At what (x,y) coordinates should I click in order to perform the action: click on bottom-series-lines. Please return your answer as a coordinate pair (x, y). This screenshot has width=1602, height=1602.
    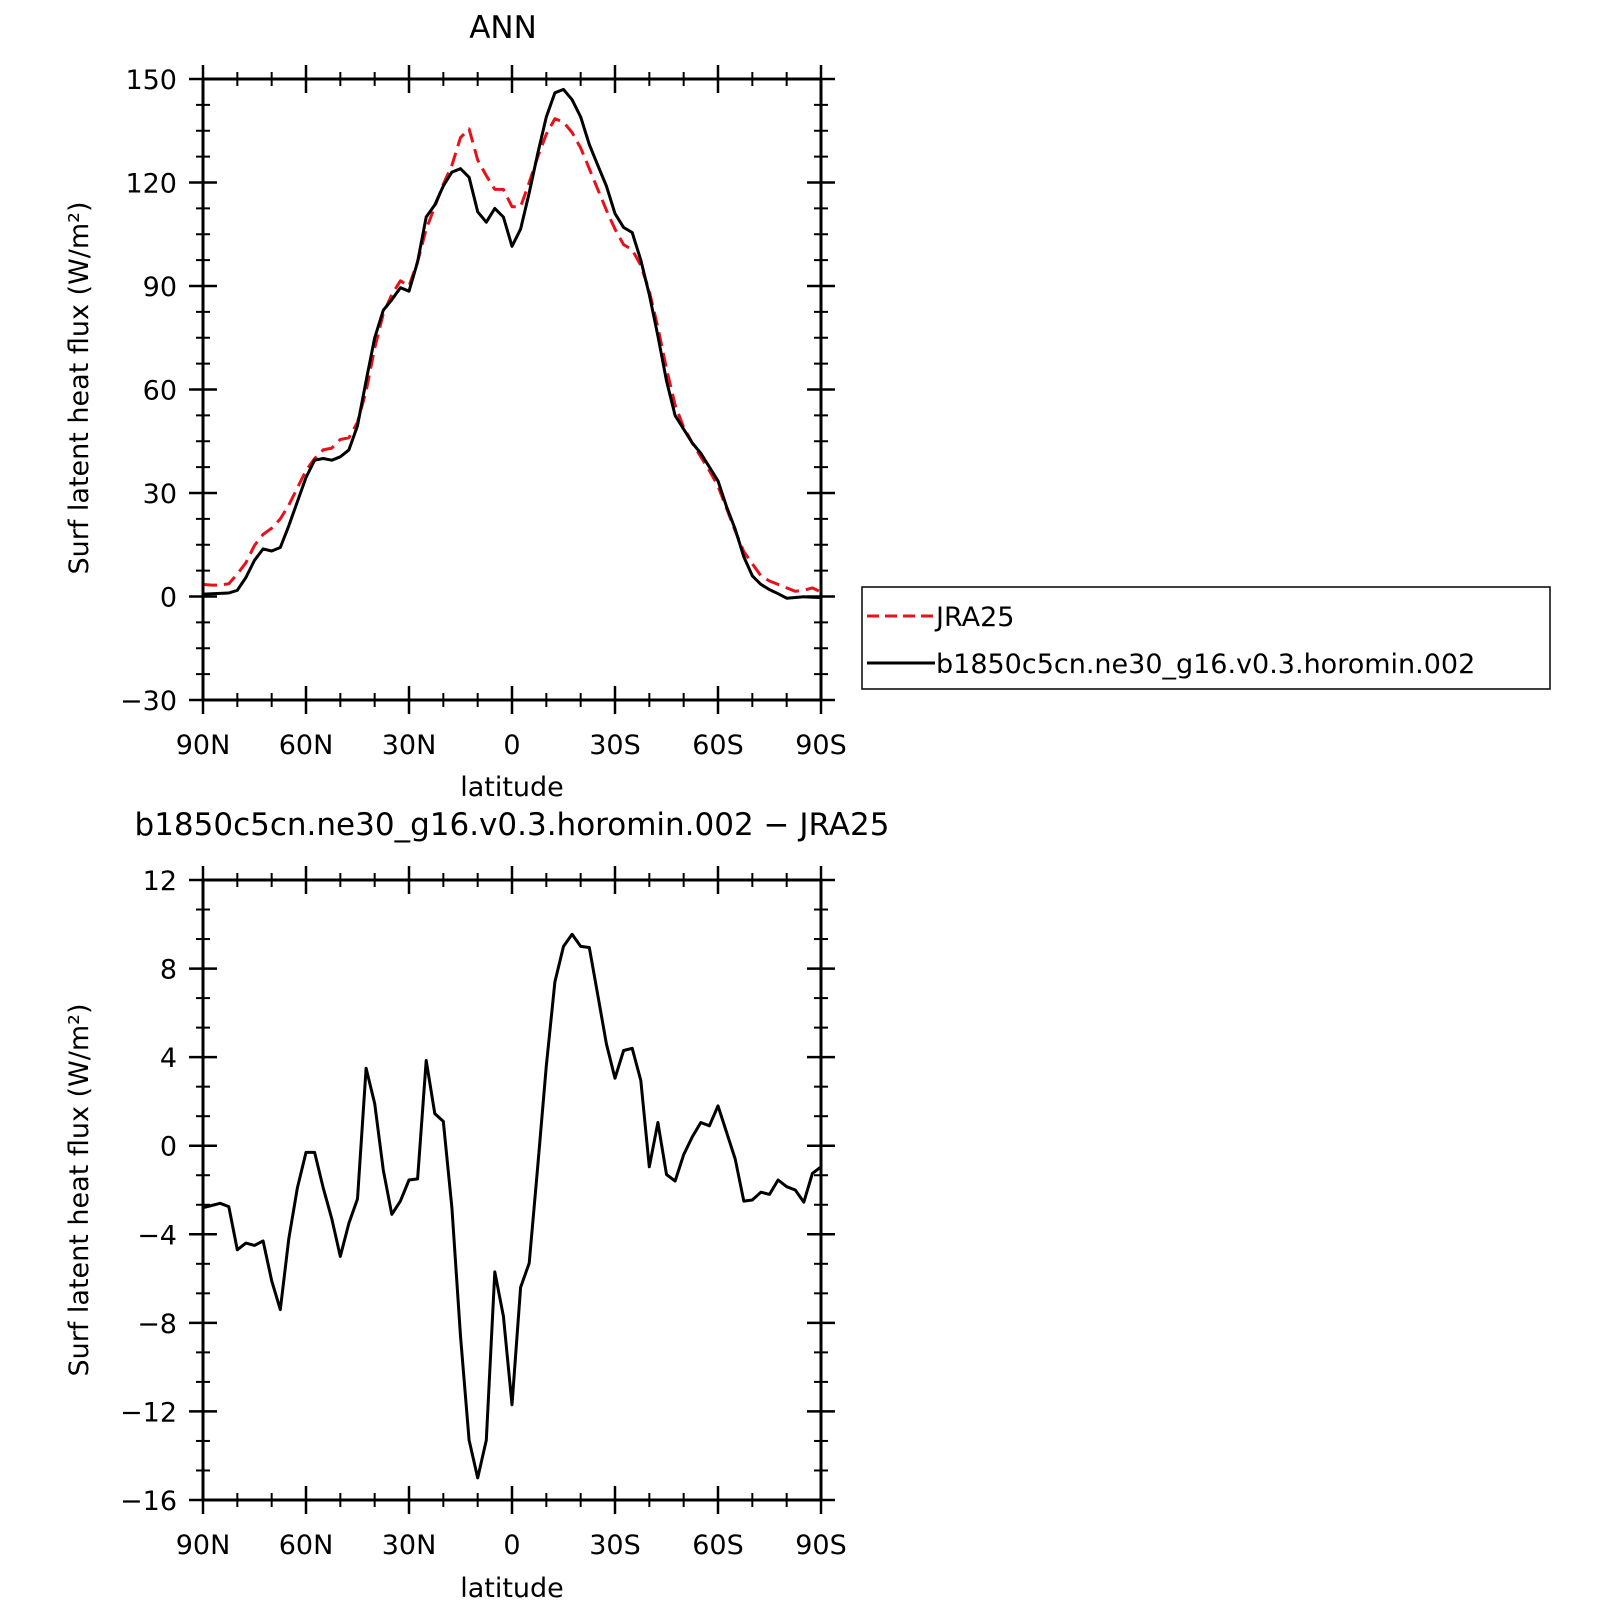
    Looking at the image, I should click on (512, 1206).